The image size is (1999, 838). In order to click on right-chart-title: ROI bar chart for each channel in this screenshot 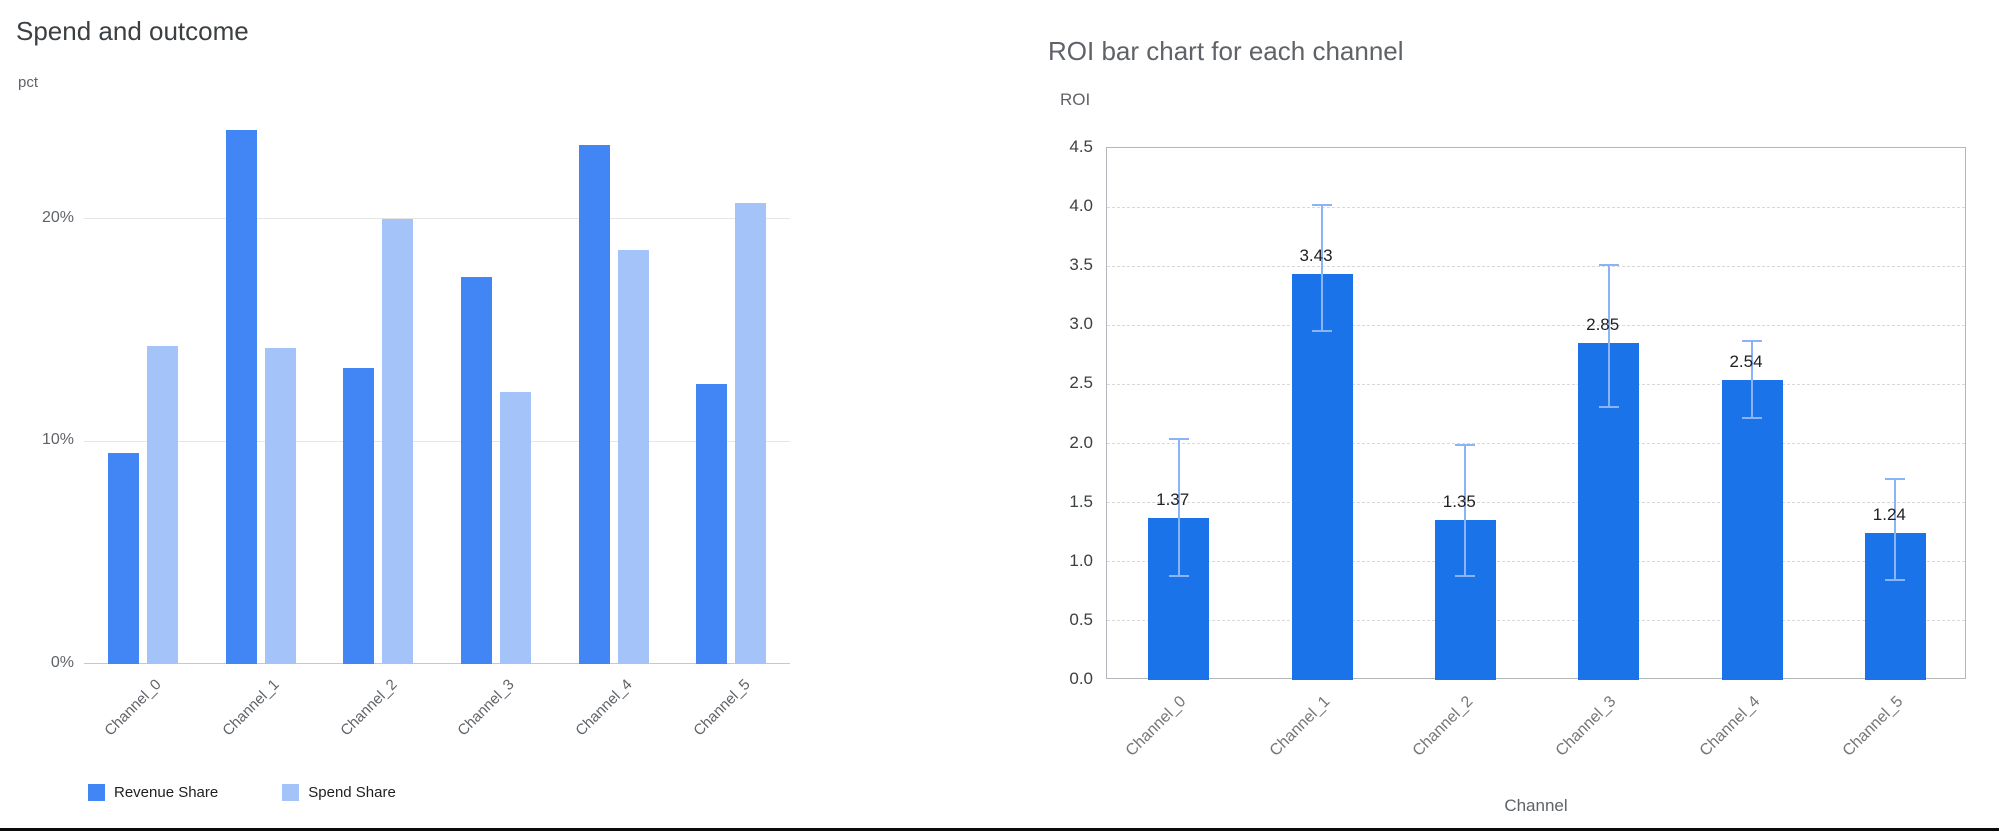, I will do `click(1226, 51)`.